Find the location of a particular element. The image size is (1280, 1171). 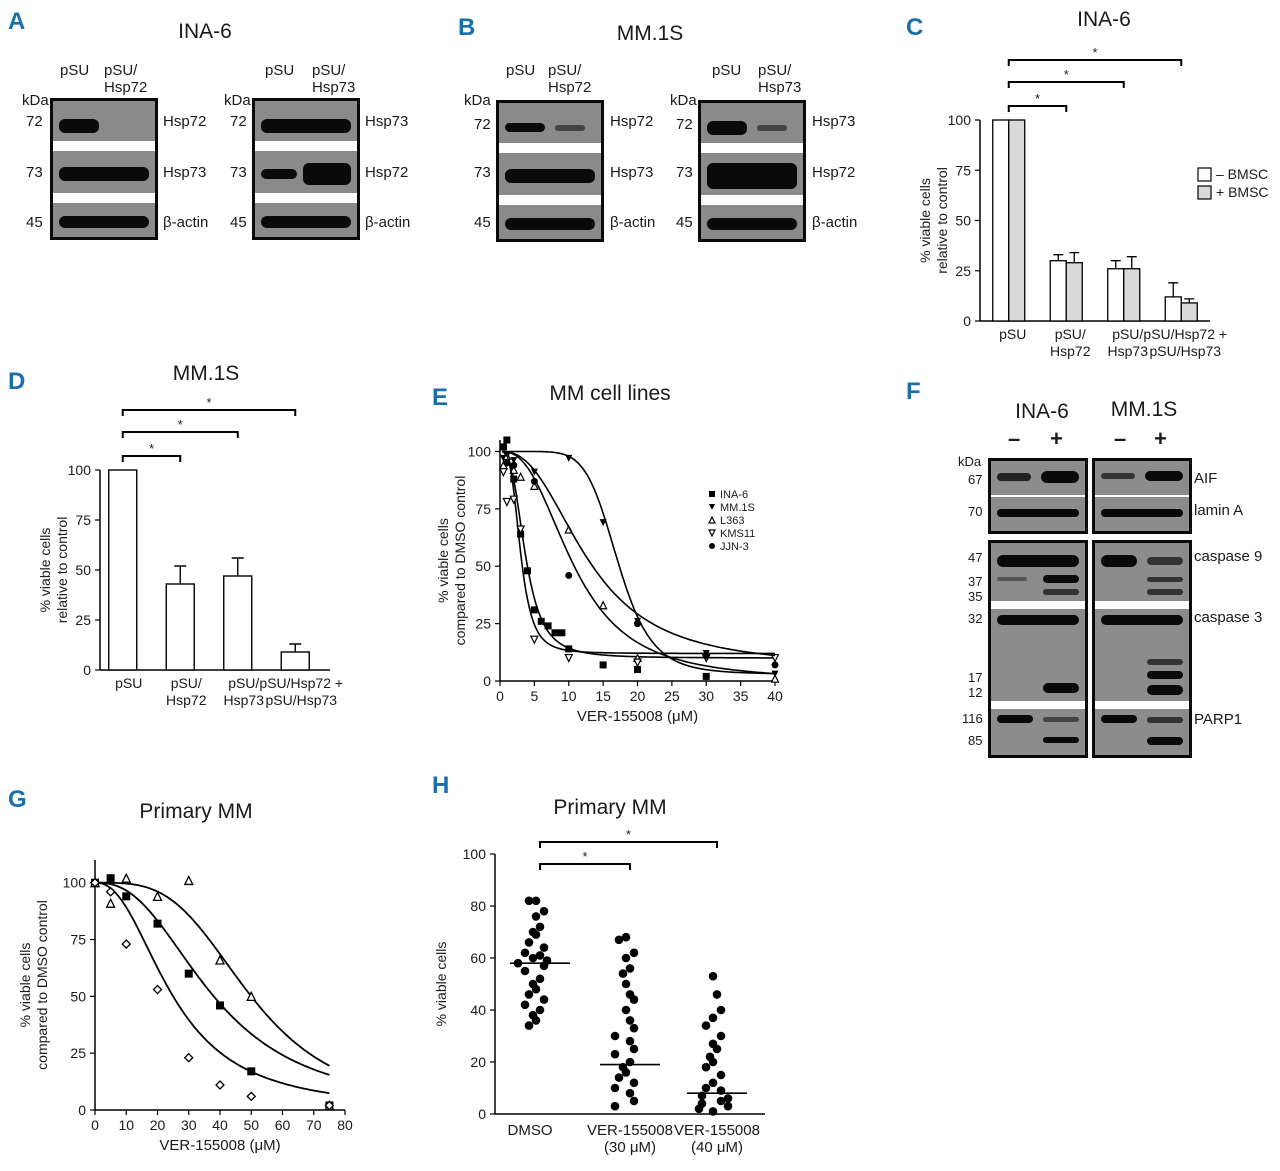

panel-label-c: C is located at coordinates (915, 27).